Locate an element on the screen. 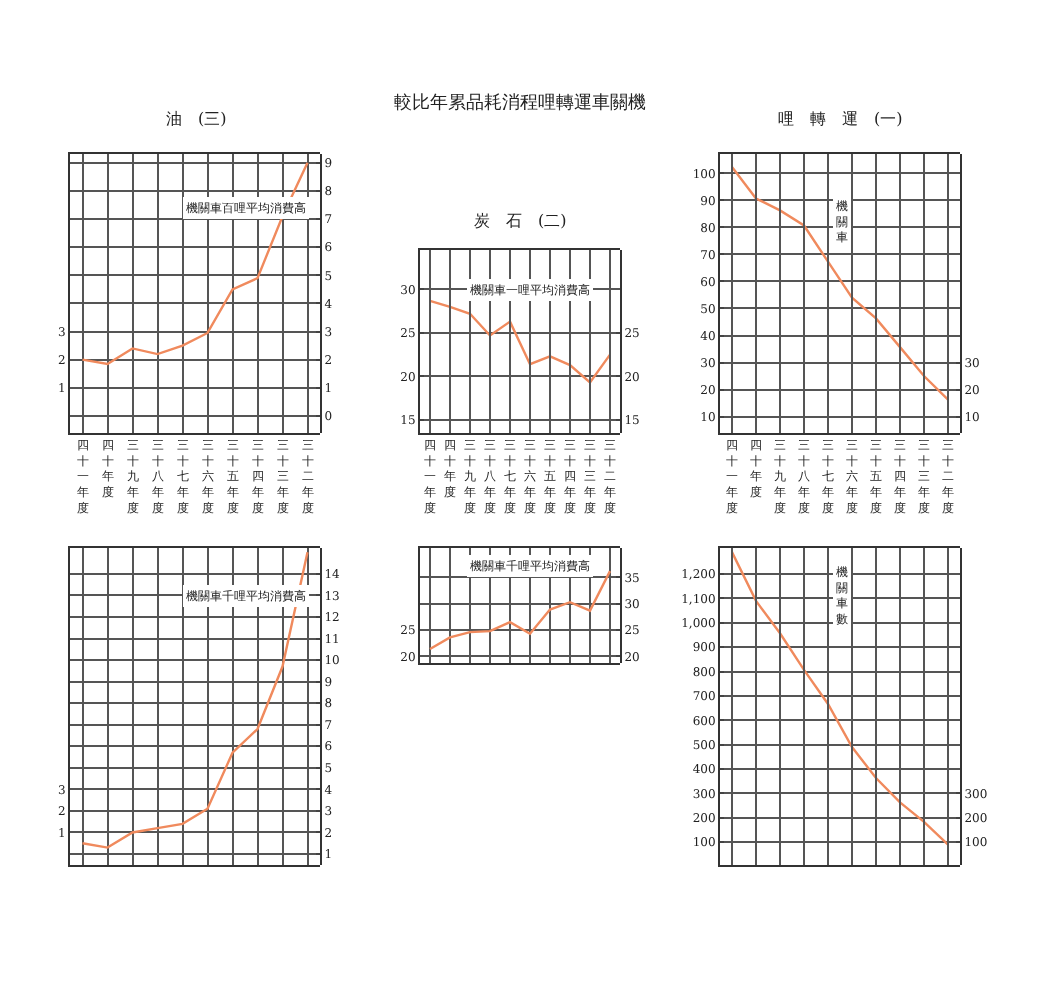 The width and height of the screenshot is (1040, 1000). chart-subtitle: 炭 石 (二) is located at coordinates (520, 221).